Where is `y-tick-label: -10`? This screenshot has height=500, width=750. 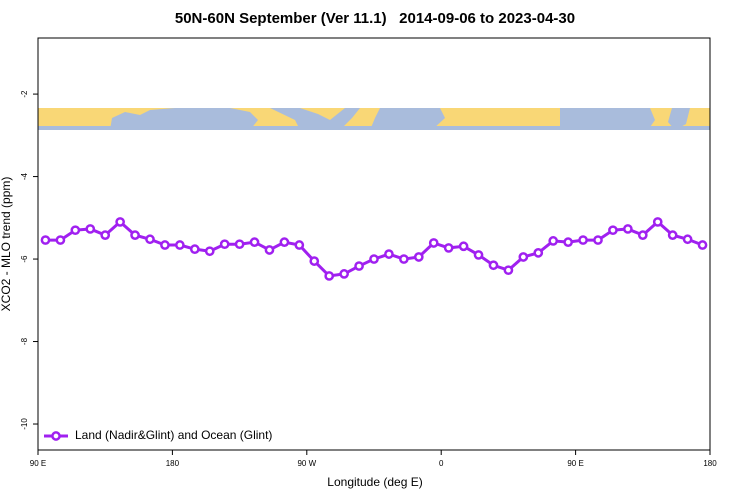 y-tick-label: -10 is located at coordinates (24, 424).